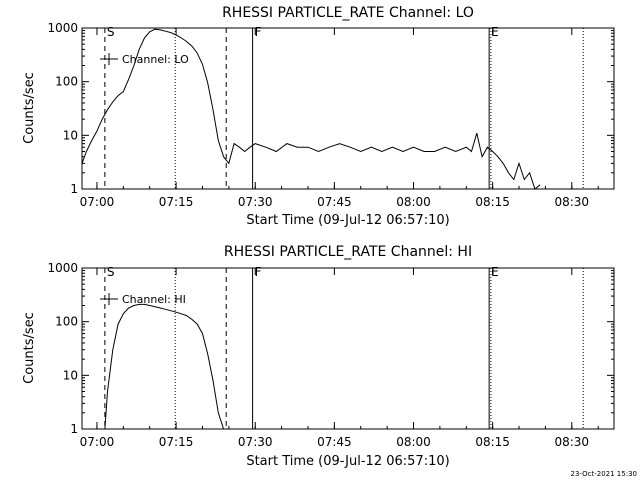 The height and width of the screenshot is (480, 640). Describe the element at coordinates (155, 59) in the screenshot. I see `legend-label: Channel: LO` at that location.